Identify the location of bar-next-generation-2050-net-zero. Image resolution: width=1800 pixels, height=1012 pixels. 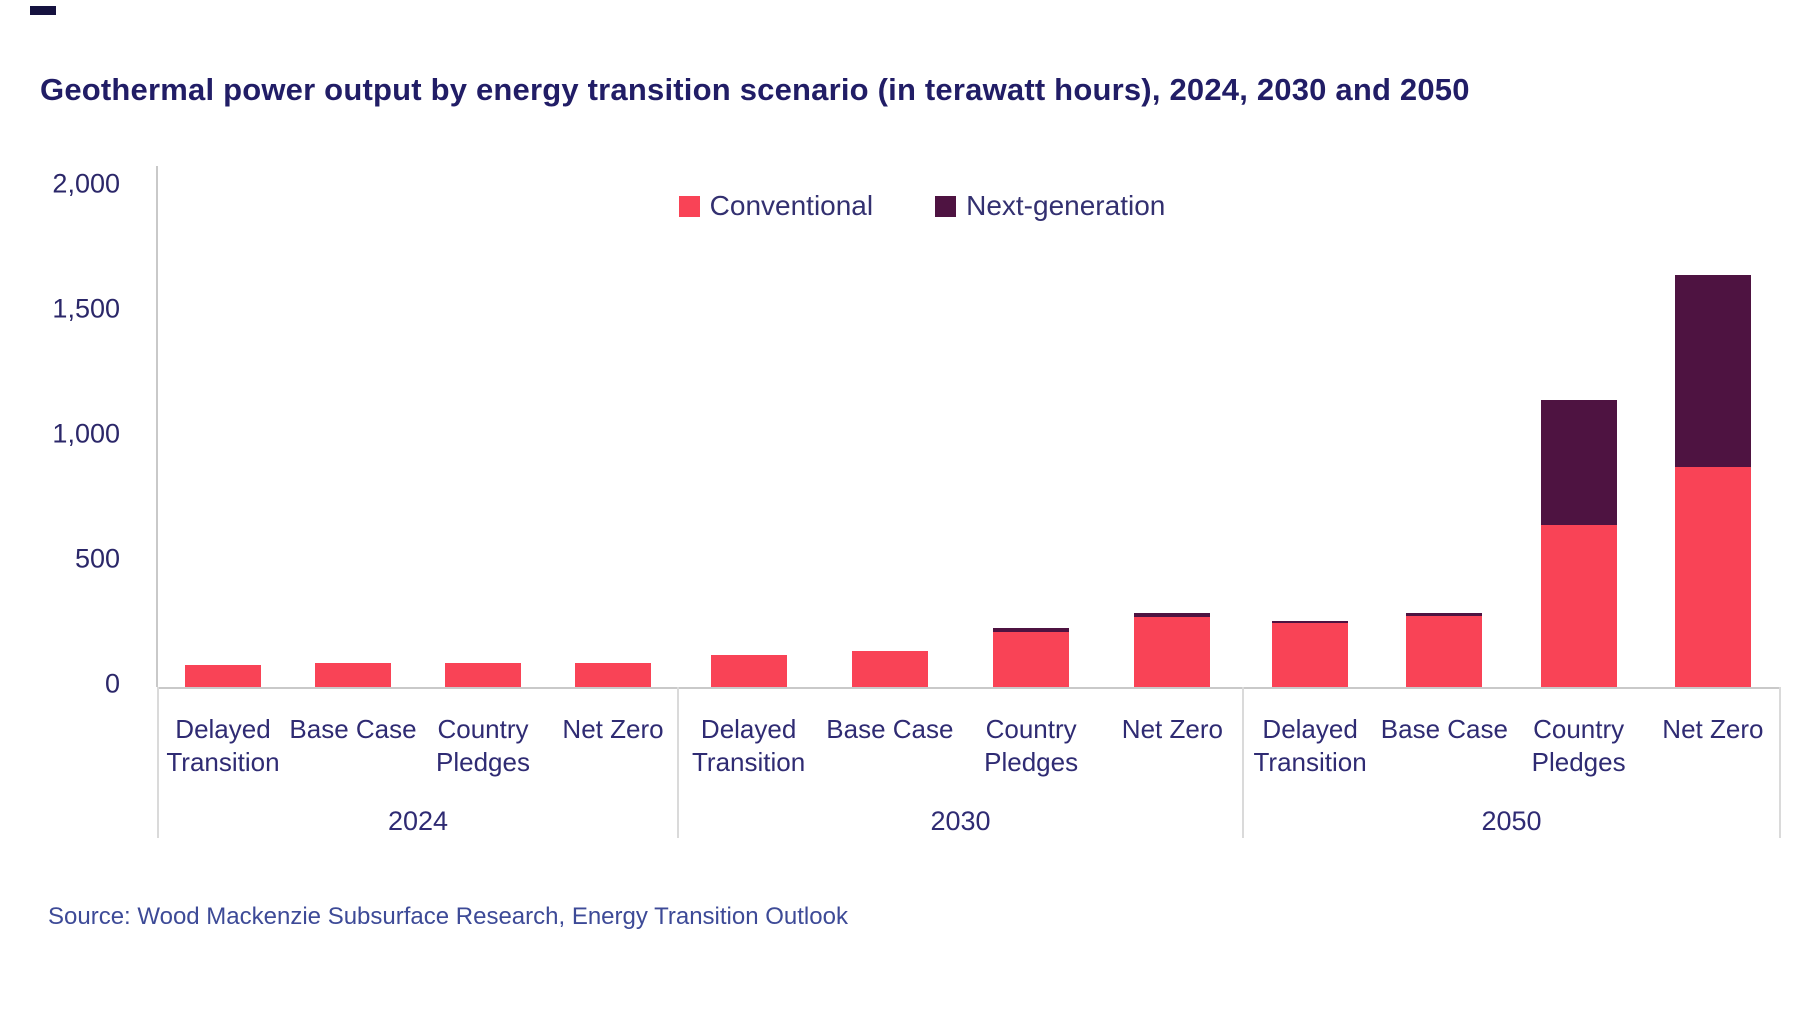
(1712, 370).